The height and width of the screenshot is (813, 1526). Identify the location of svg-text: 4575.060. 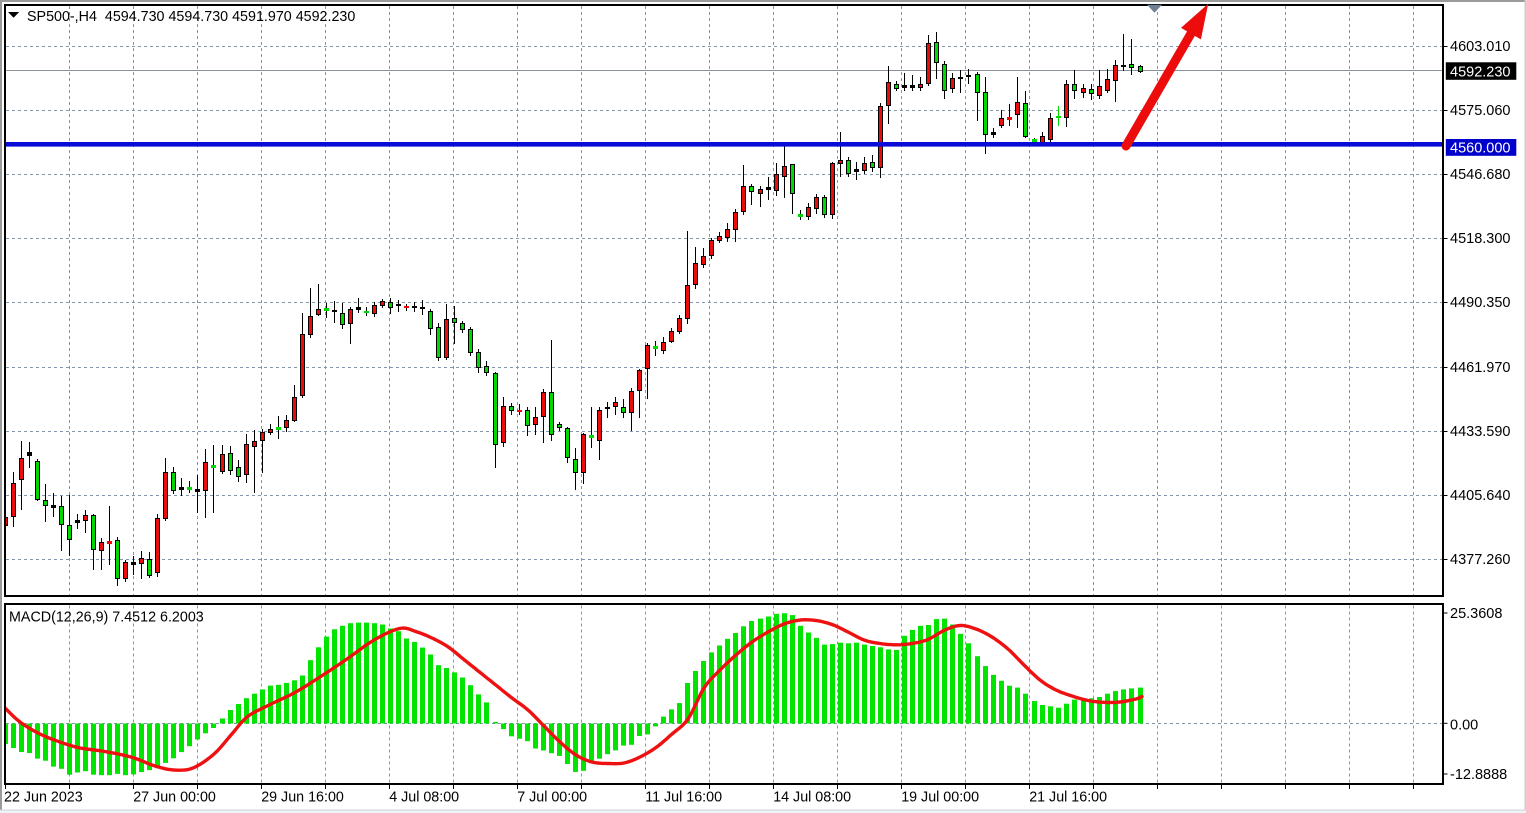
(1480, 111).